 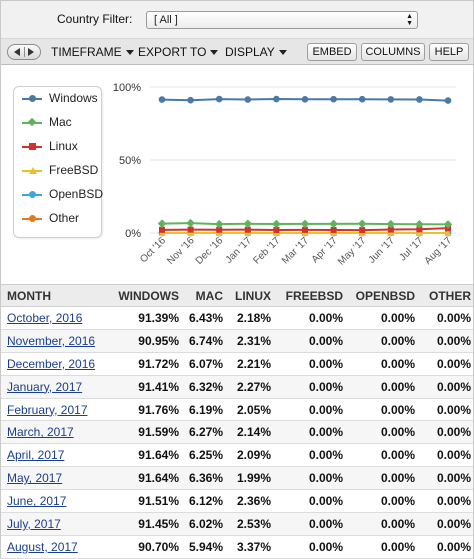 I want to click on month-link: June, 2017, so click(x=37, y=501).